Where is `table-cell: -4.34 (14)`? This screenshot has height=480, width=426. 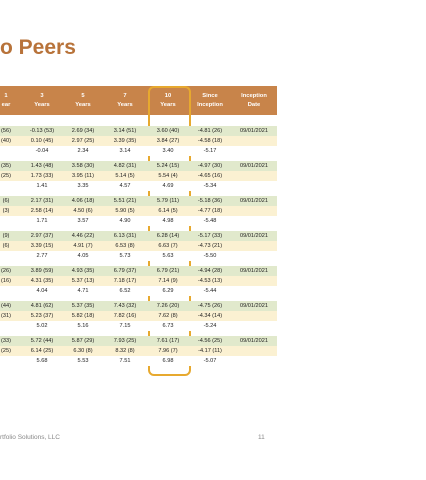 table-cell: -4.34 (14) is located at coordinates (210, 316).